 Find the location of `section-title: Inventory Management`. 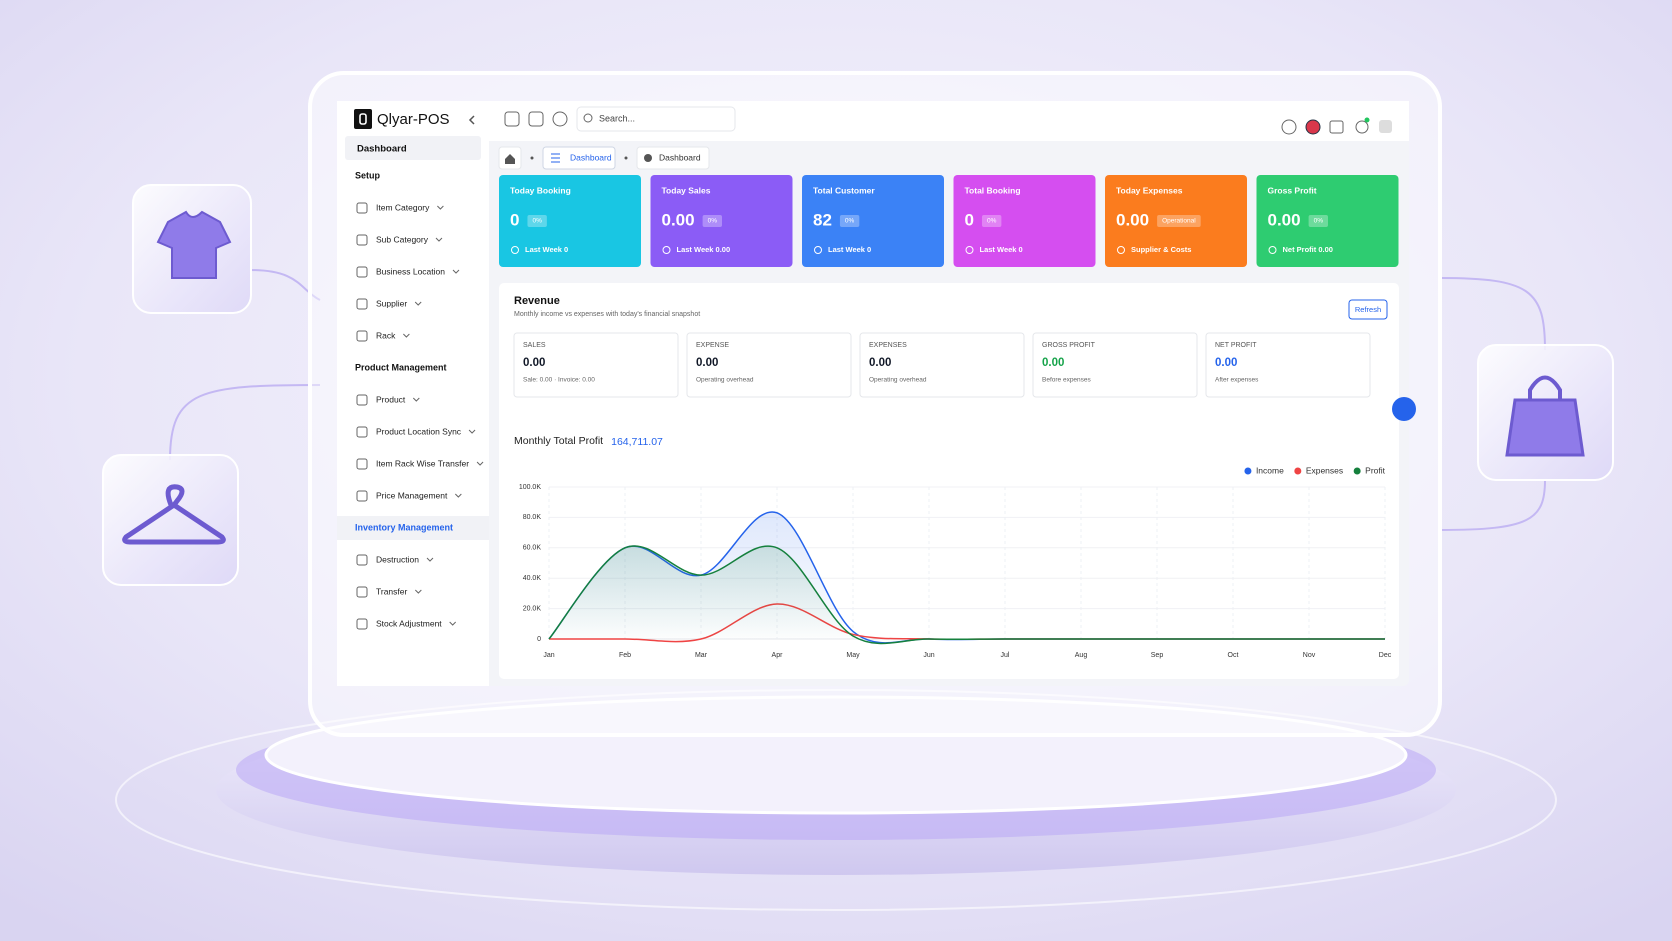

section-title: Inventory Management is located at coordinates (404, 527).